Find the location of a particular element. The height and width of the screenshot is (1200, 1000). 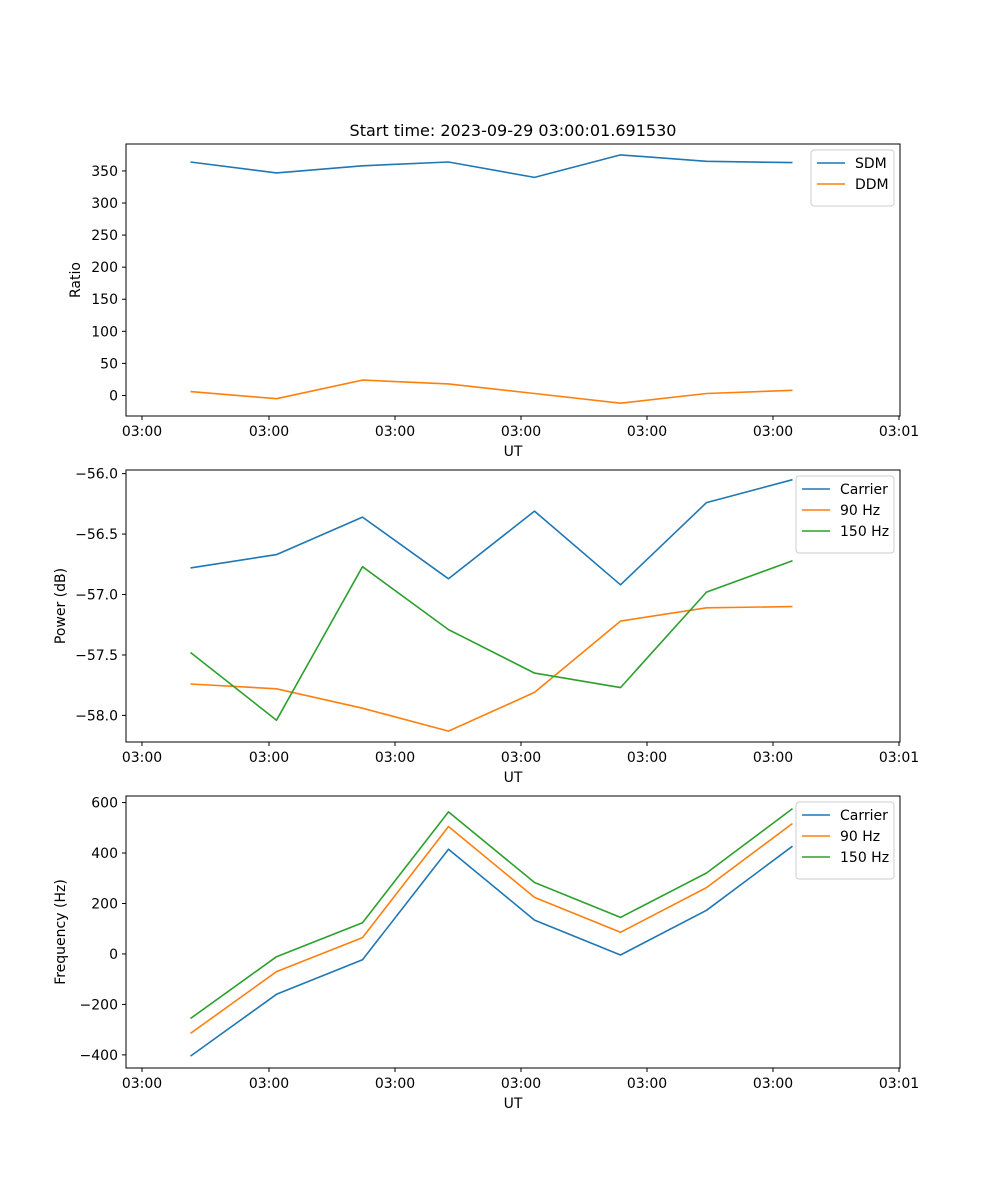

y-axis-label: Ratio is located at coordinates (76, 280).